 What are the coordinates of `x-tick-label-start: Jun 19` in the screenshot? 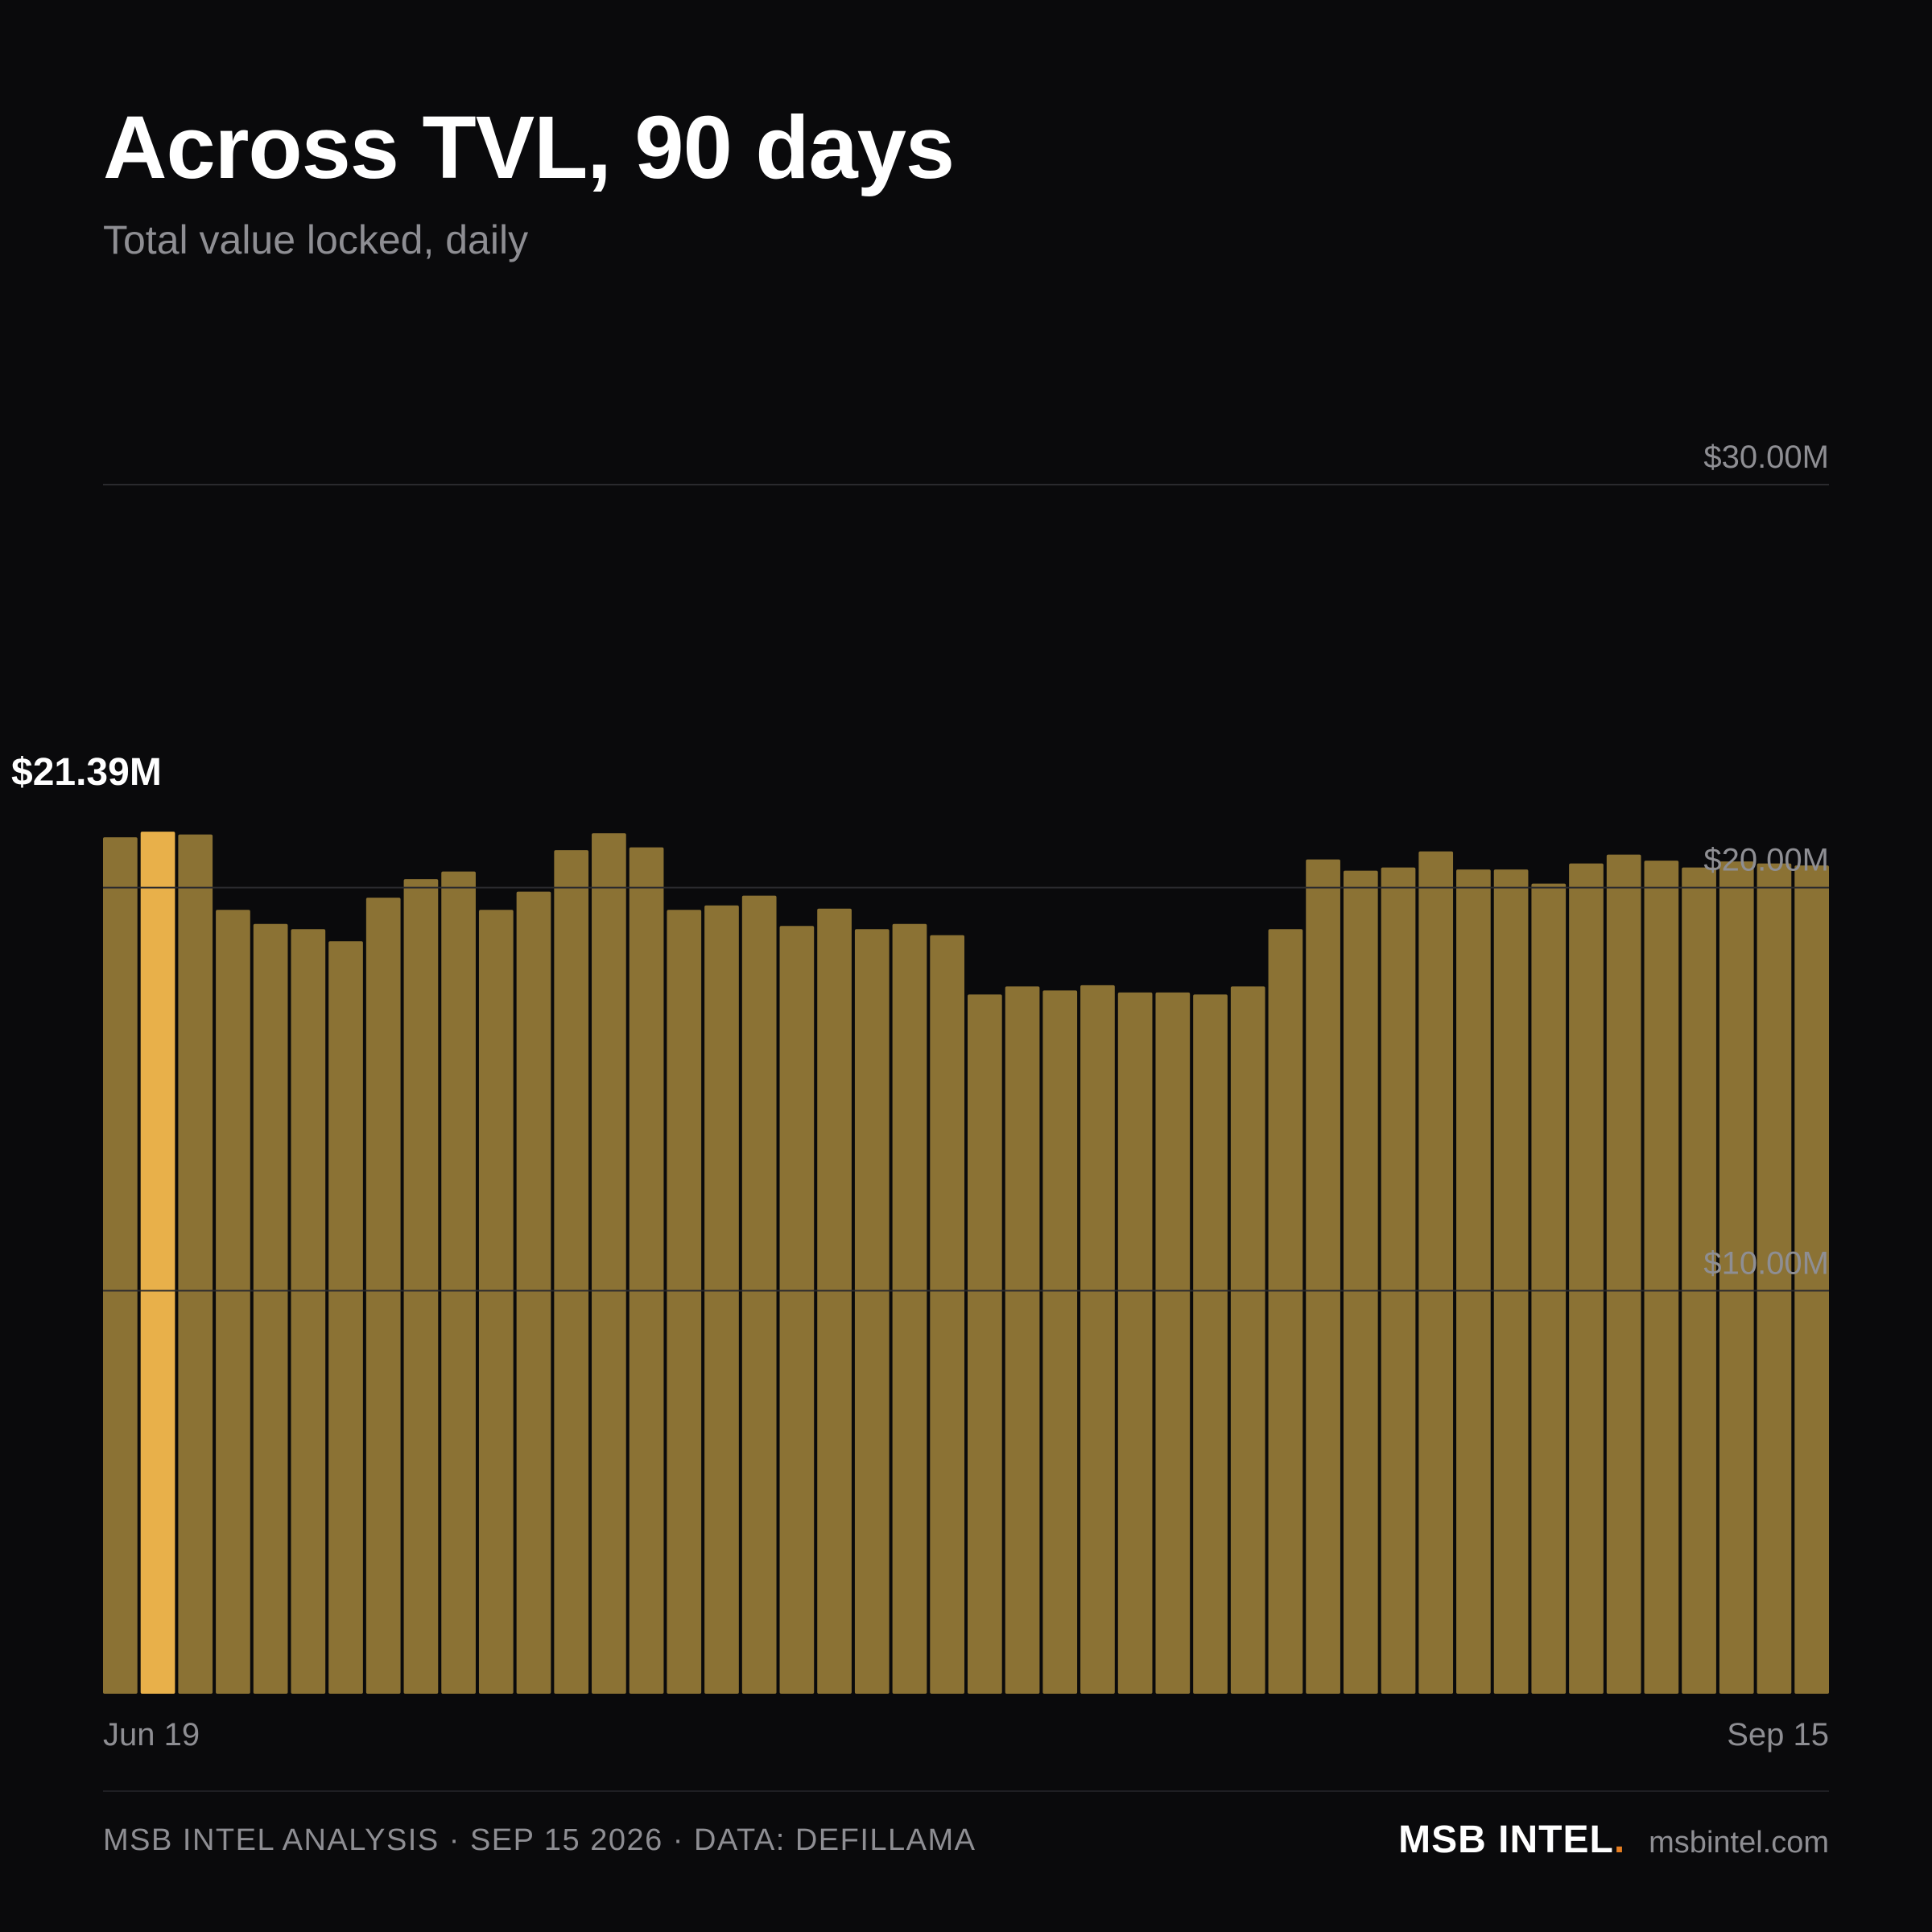 It's located at (151, 1734).